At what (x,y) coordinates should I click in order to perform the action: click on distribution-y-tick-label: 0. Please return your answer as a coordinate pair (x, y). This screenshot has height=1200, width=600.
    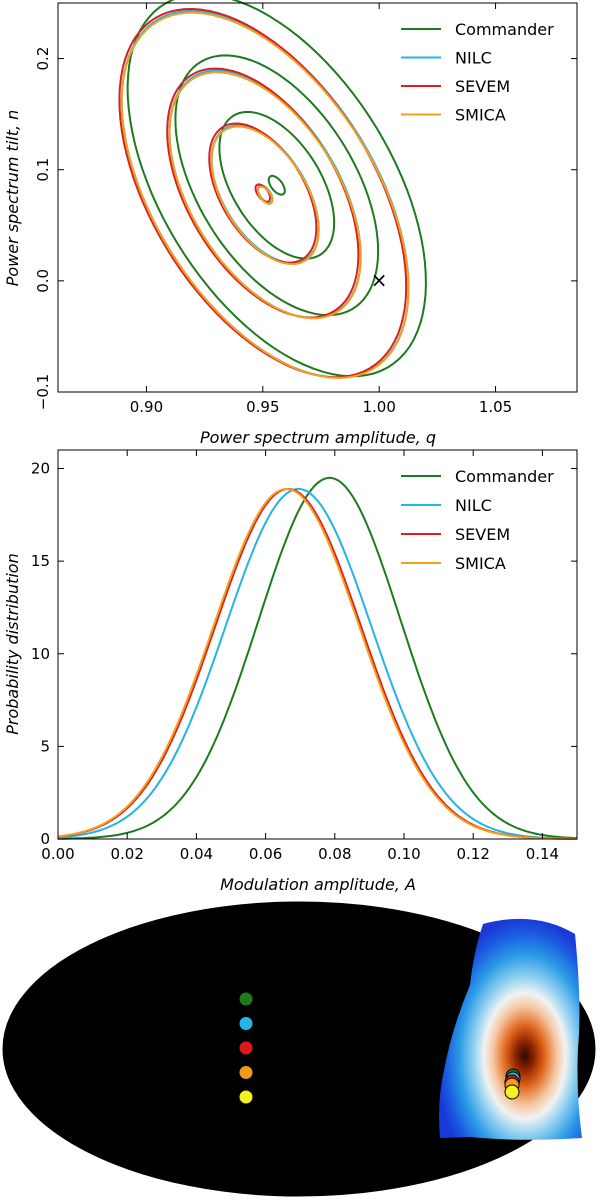
    Looking at the image, I should click on (45, 839).